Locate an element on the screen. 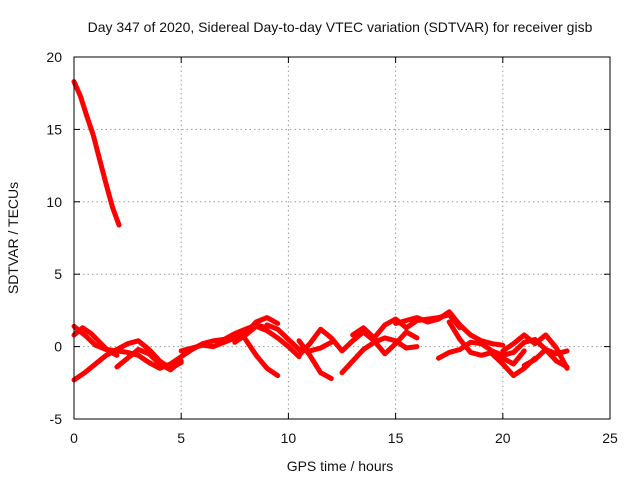  series-line-arc-r is located at coordinates (545, 358).